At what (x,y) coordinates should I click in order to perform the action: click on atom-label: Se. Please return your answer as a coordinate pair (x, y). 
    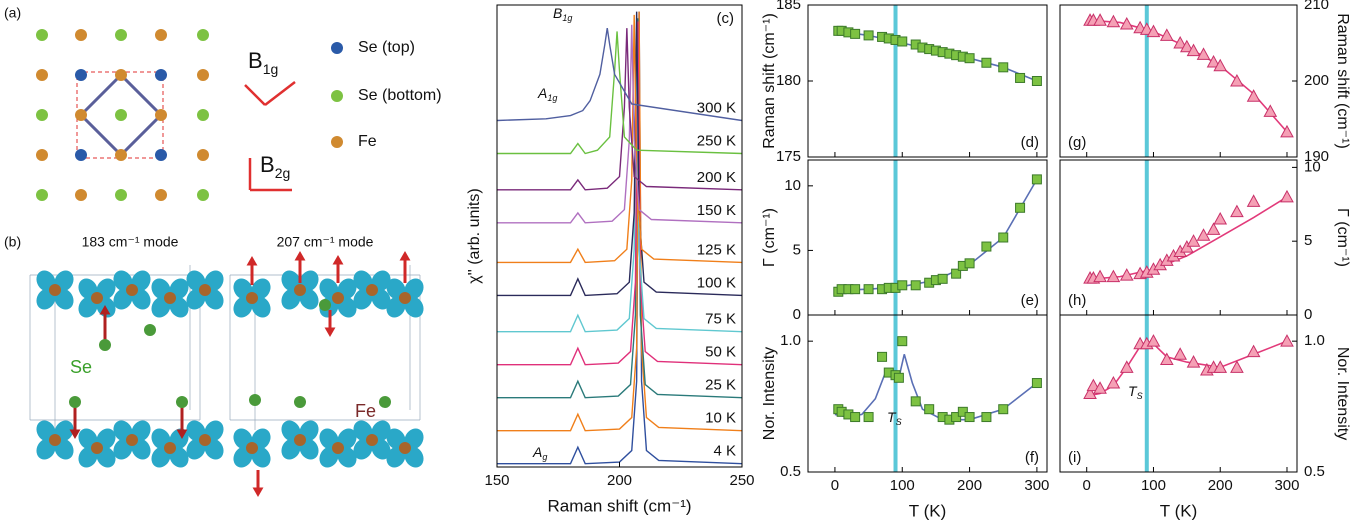
    Looking at the image, I should click on (81, 367).